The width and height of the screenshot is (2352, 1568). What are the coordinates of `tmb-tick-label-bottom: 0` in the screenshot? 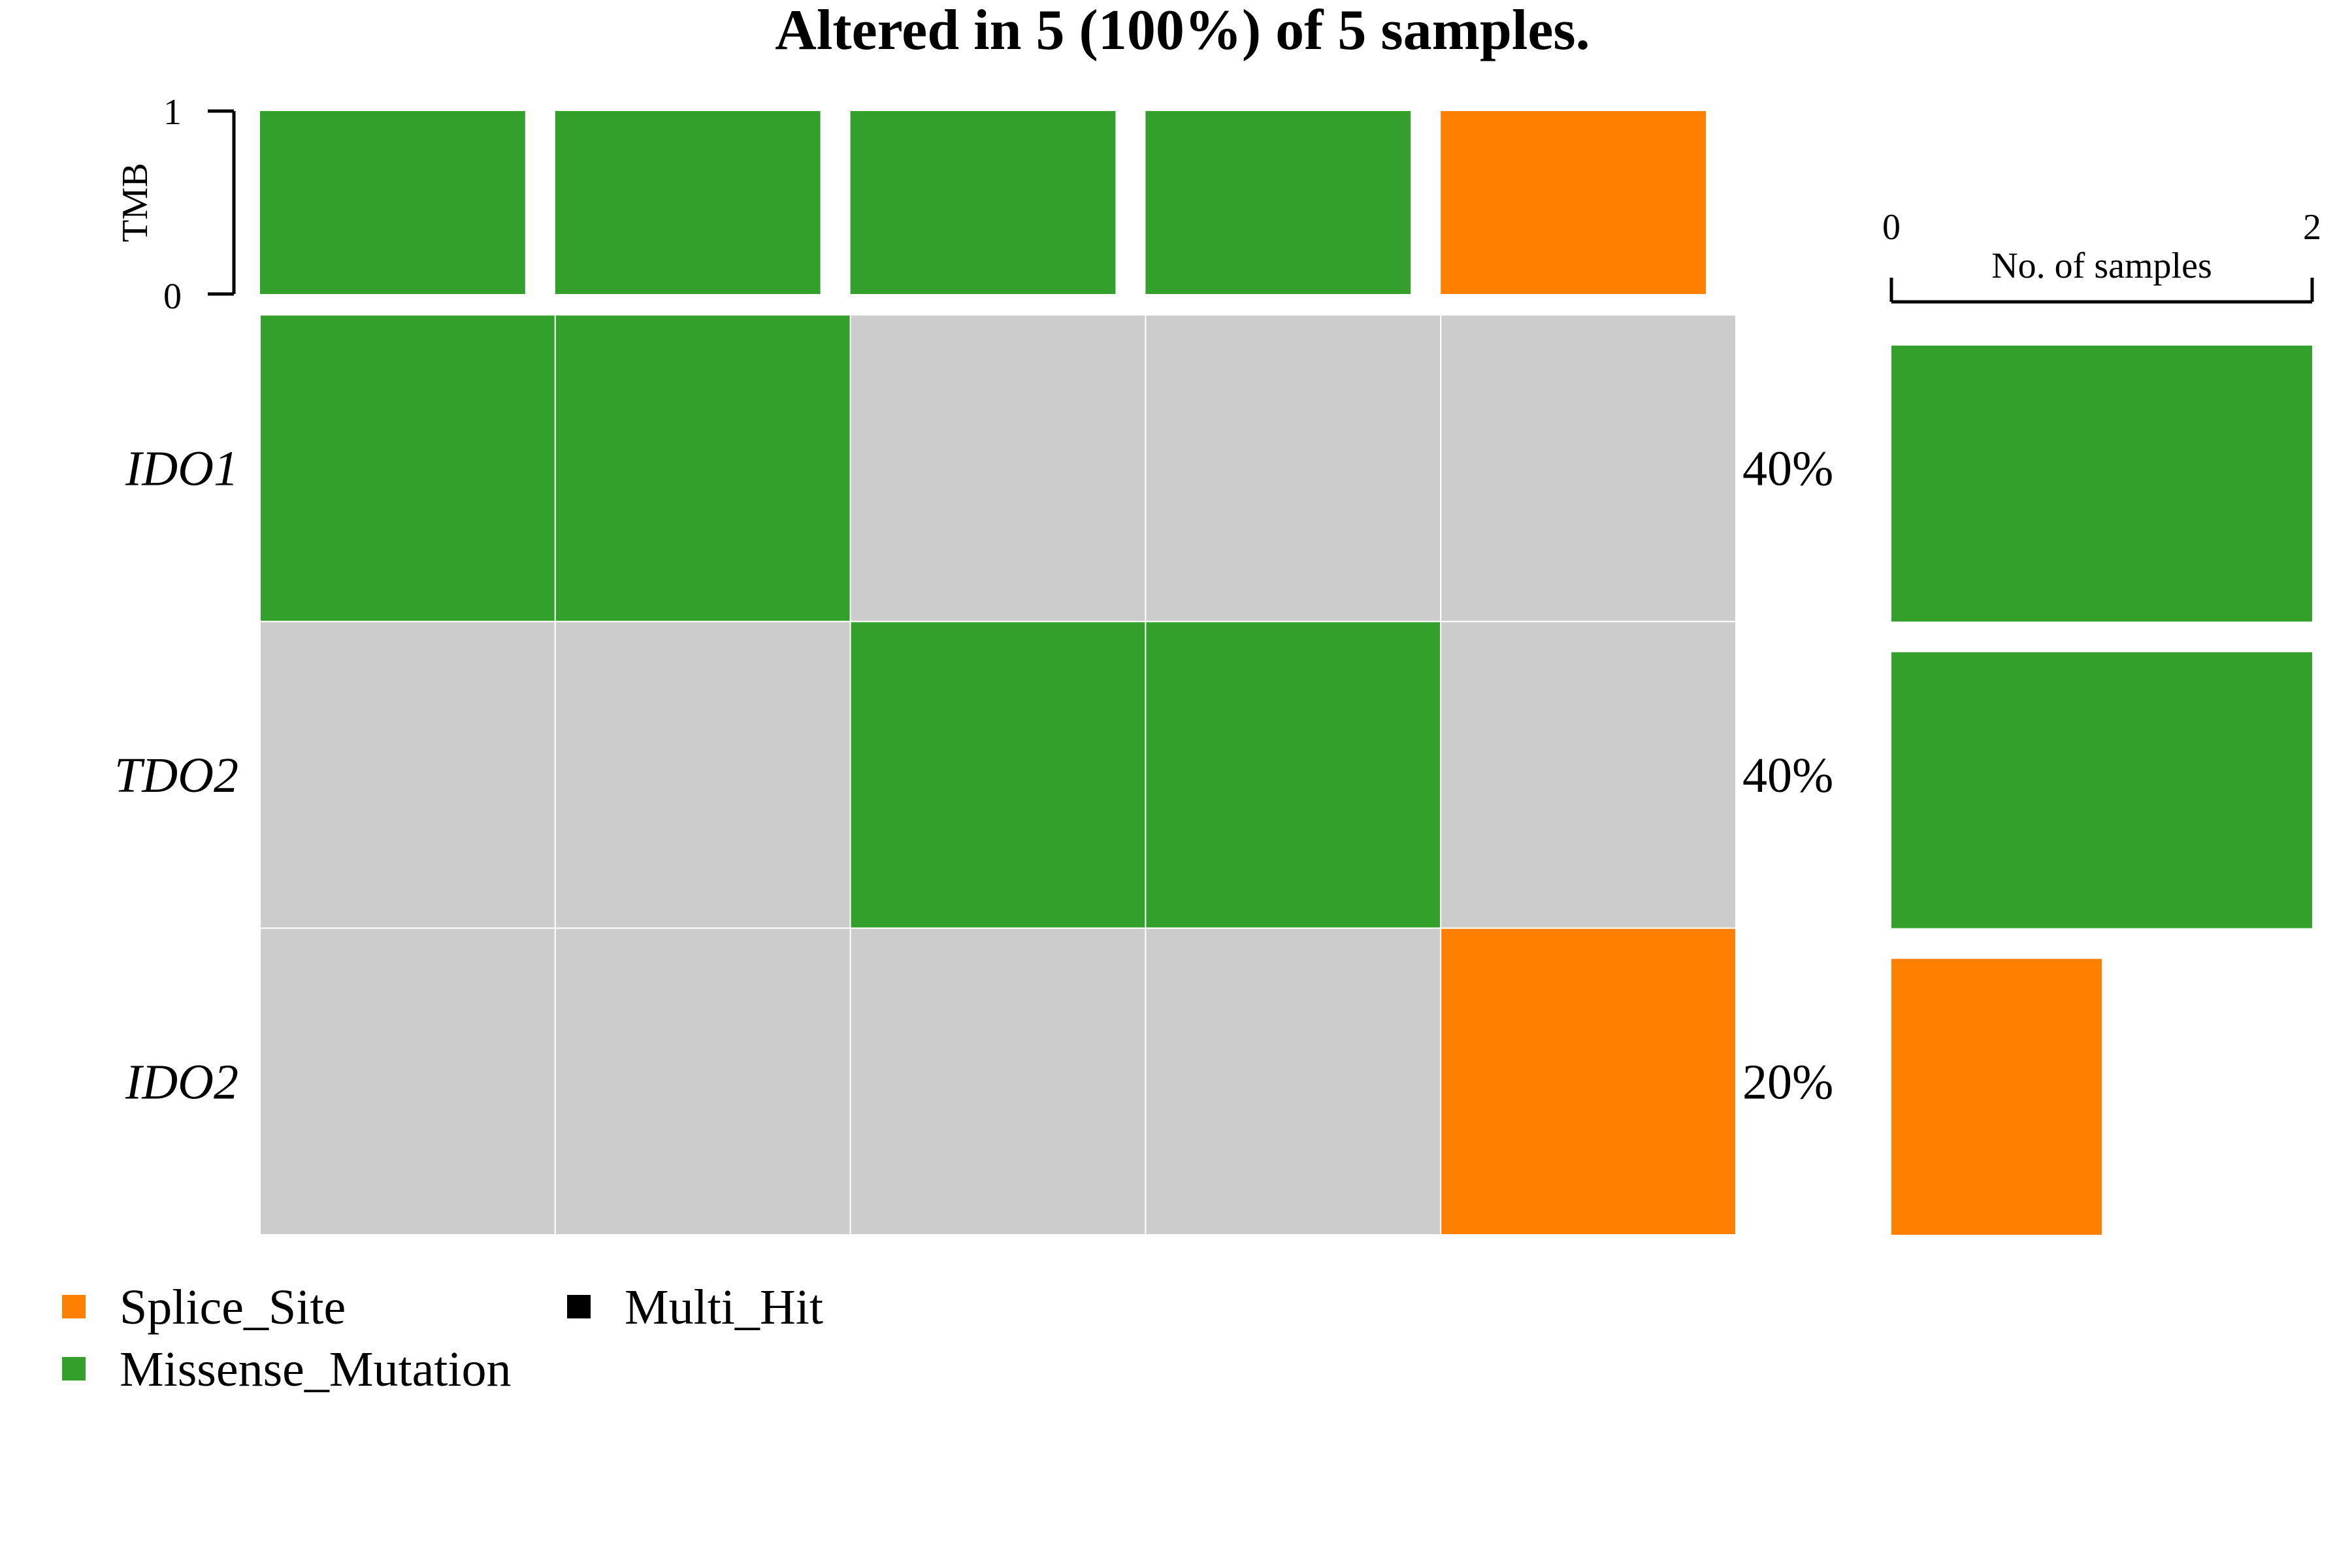 It's located at (172, 296).